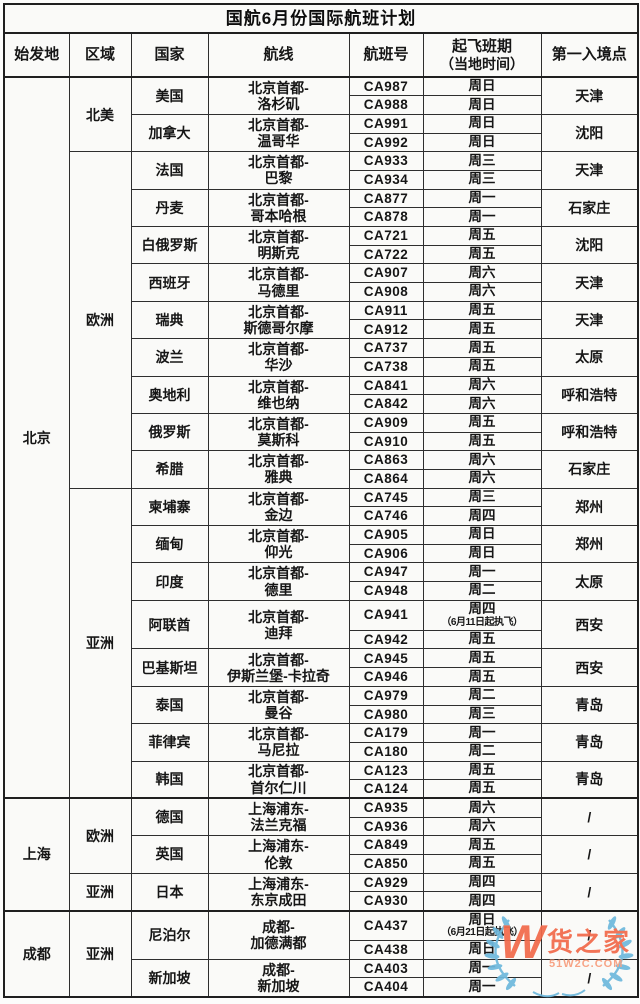  What do you see at coordinates (169, 170) in the screenshot?
I see `cell-country: 法国` at bounding box center [169, 170].